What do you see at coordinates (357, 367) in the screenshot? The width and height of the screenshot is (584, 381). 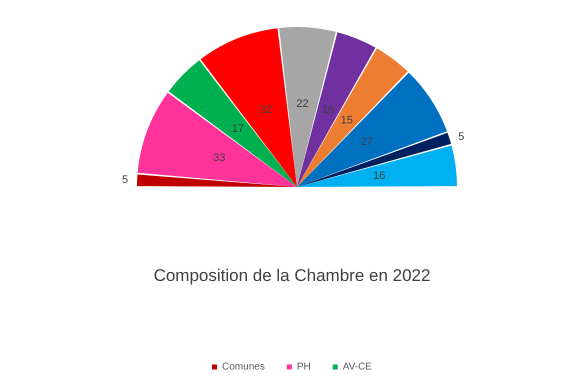 I see `legend-label: AV-CE` at bounding box center [357, 367].